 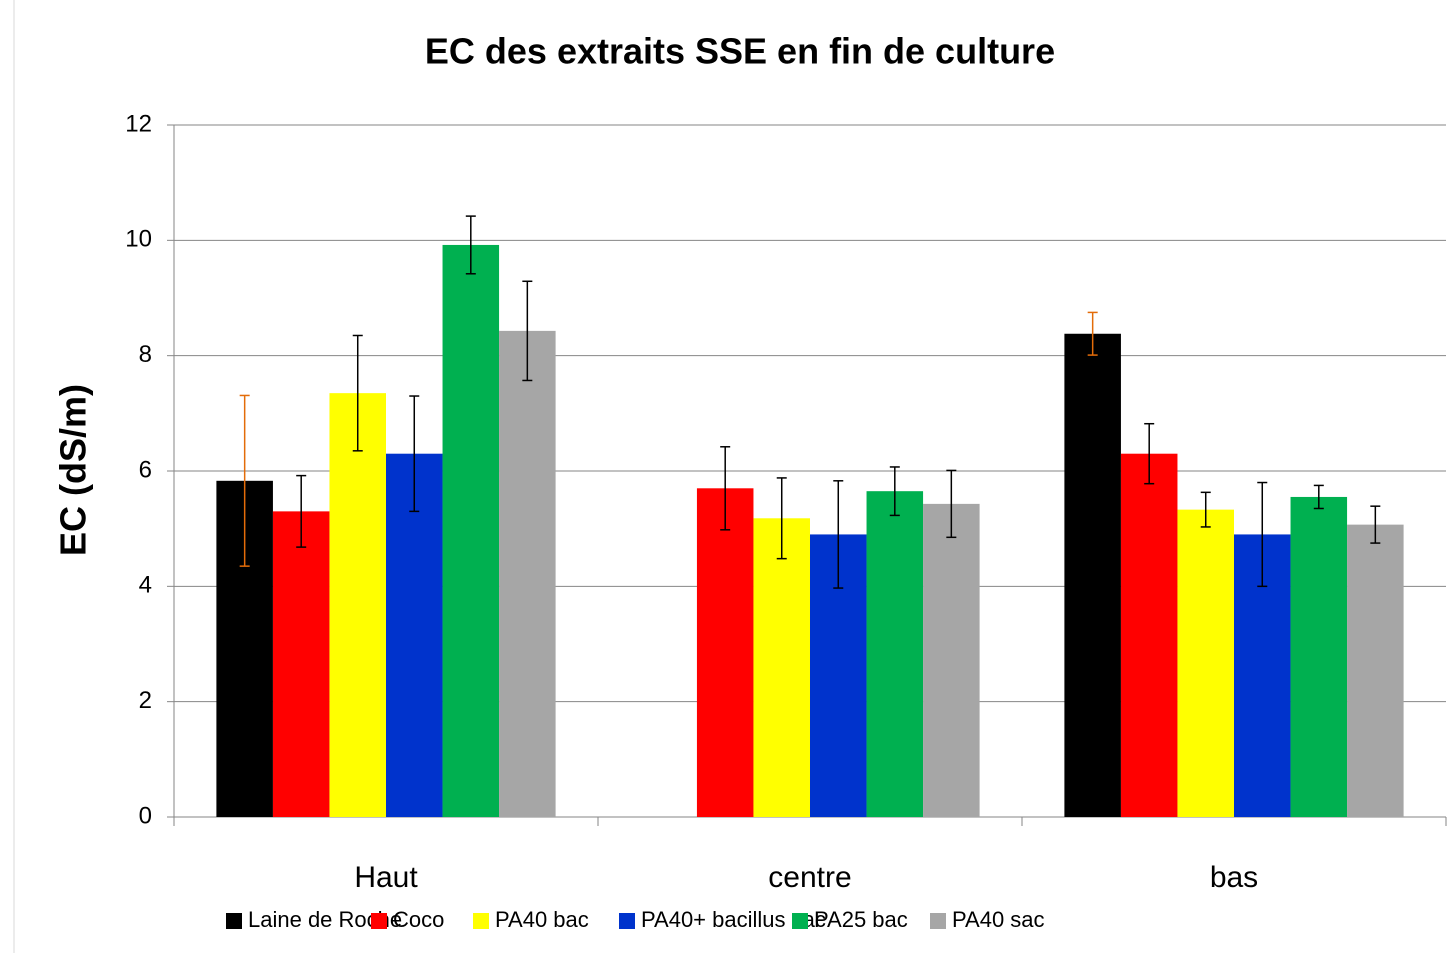 I want to click on y-tick-label: 0, so click(x=145, y=815).